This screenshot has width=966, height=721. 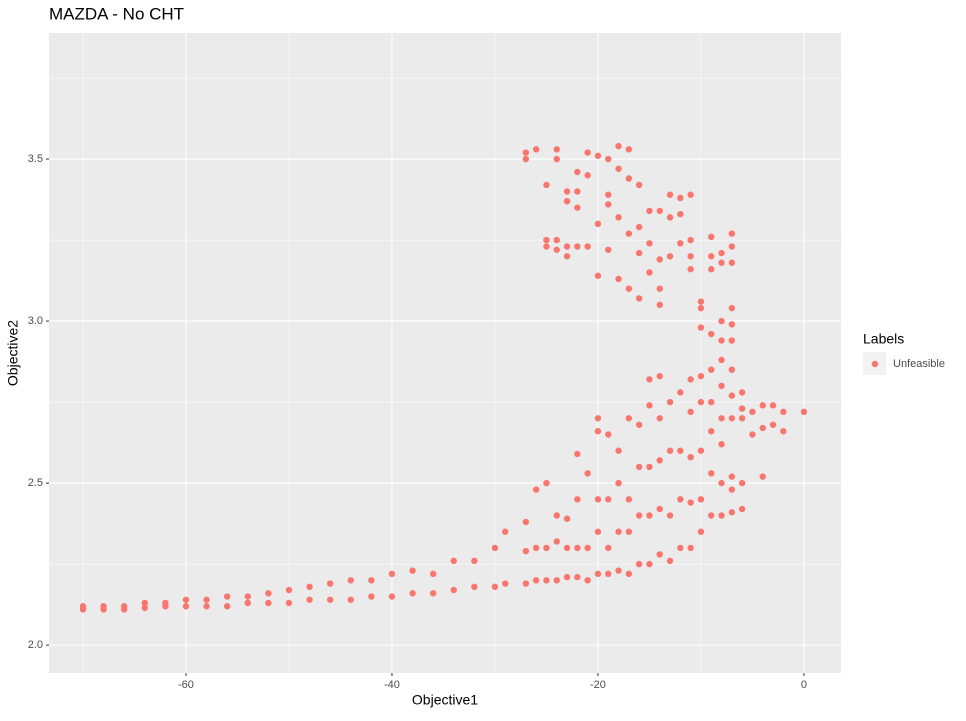 What do you see at coordinates (35, 645) in the screenshot?
I see `y-tick-label: 2.0` at bounding box center [35, 645].